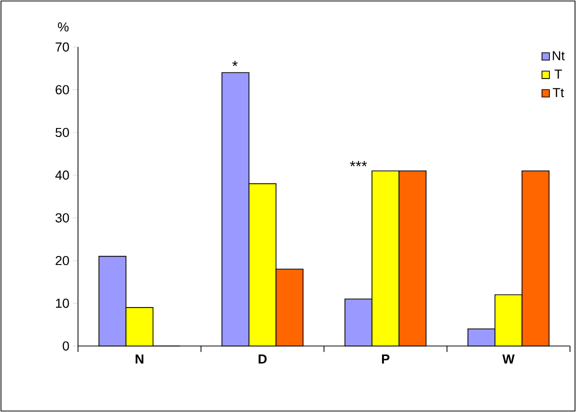 This screenshot has width=576, height=412. I want to click on annotation: *, so click(235, 63).